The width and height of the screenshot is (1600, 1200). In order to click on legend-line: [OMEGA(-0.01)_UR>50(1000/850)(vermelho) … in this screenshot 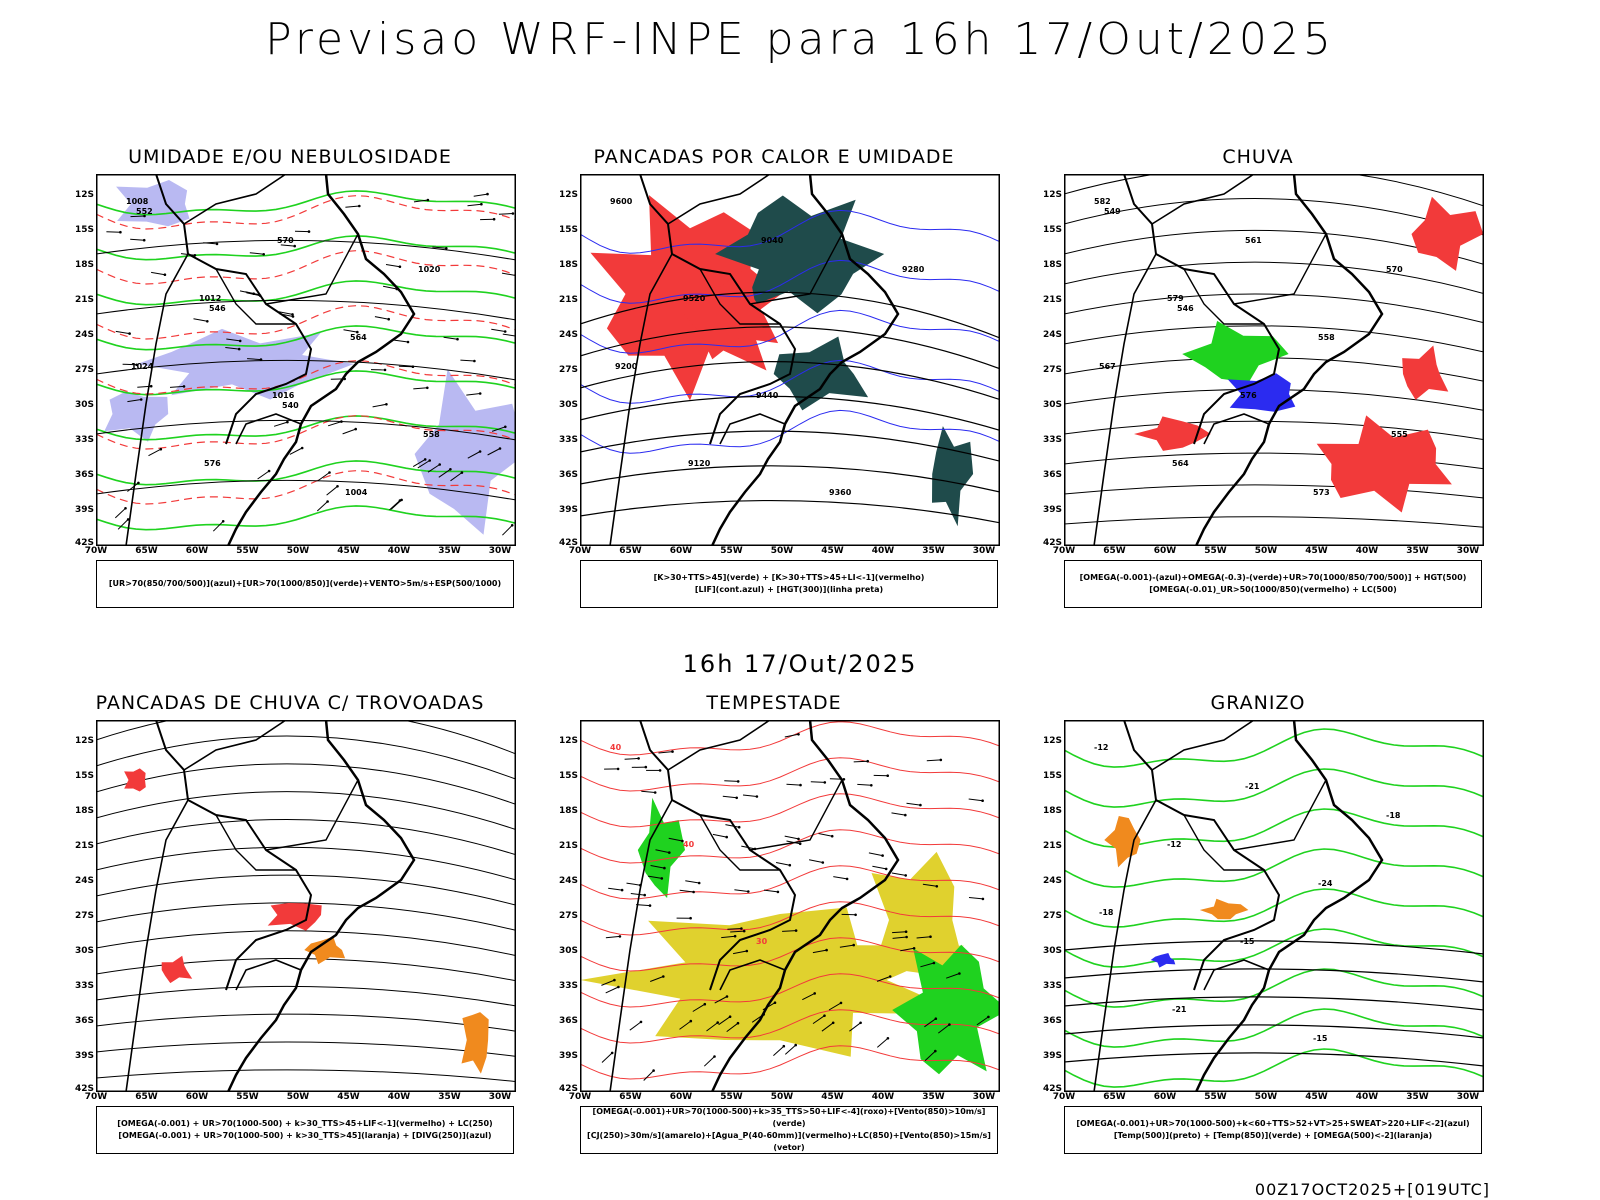, I will do `click(1273, 589)`.